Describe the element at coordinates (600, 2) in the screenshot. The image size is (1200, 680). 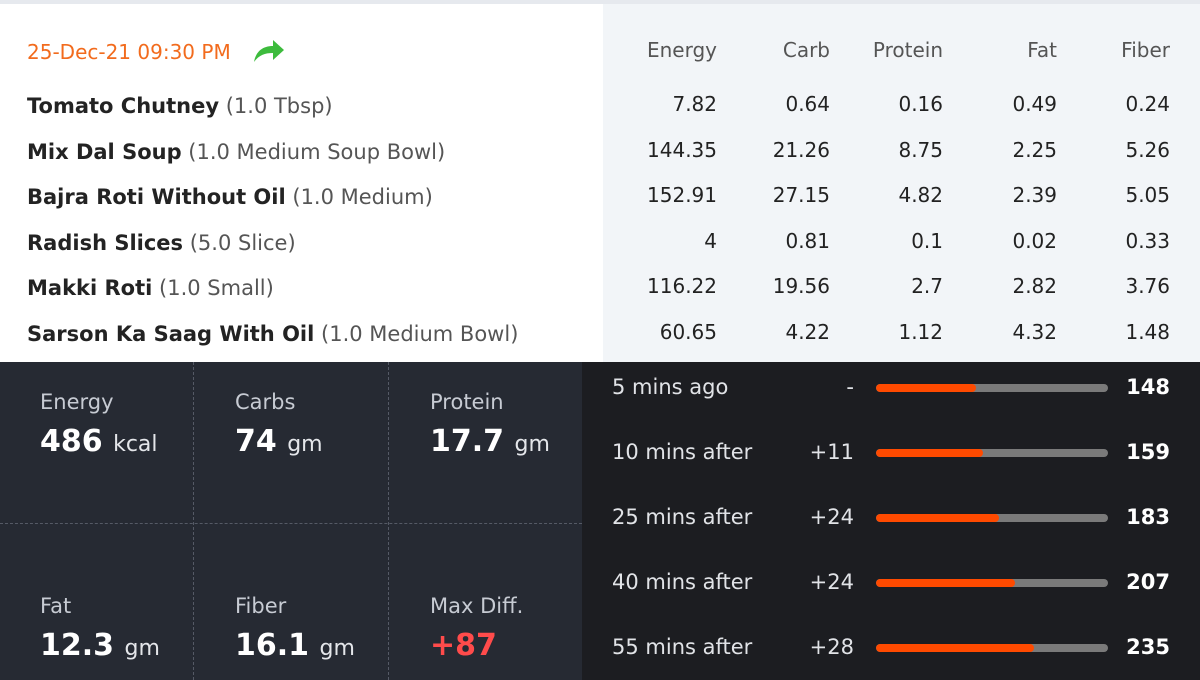
I see `top-divider` at that location.